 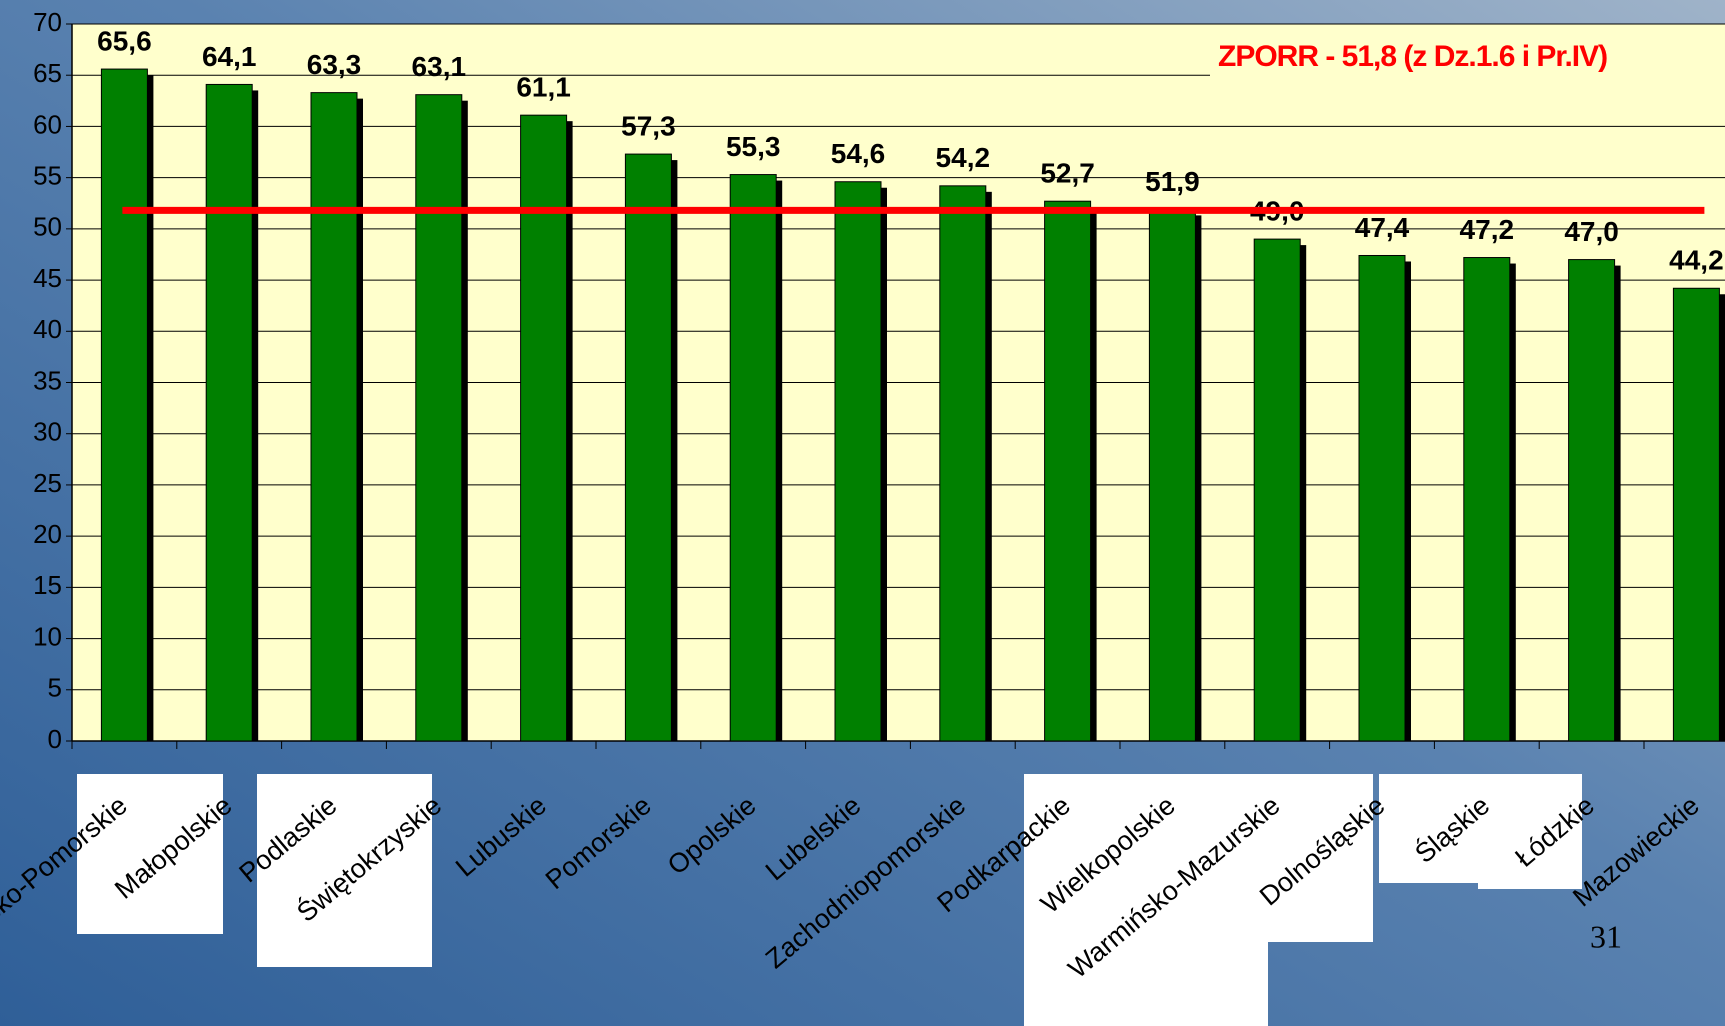 I want to click on value-label: 44,2, so click(x=1696, y=260).